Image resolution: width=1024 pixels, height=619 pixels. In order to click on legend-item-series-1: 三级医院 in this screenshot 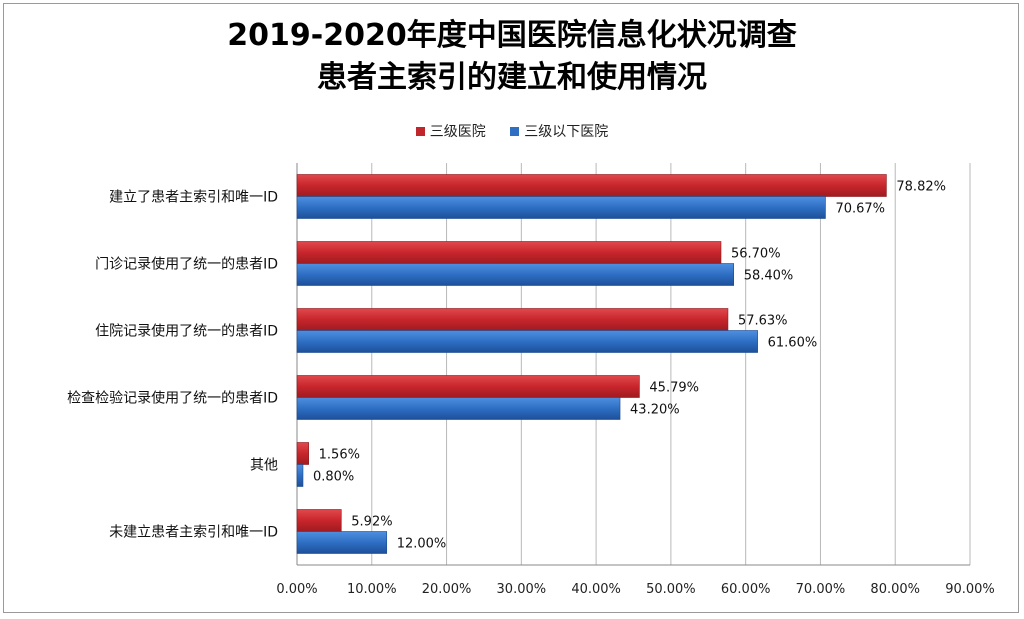, I will do `click(450, 131)`.